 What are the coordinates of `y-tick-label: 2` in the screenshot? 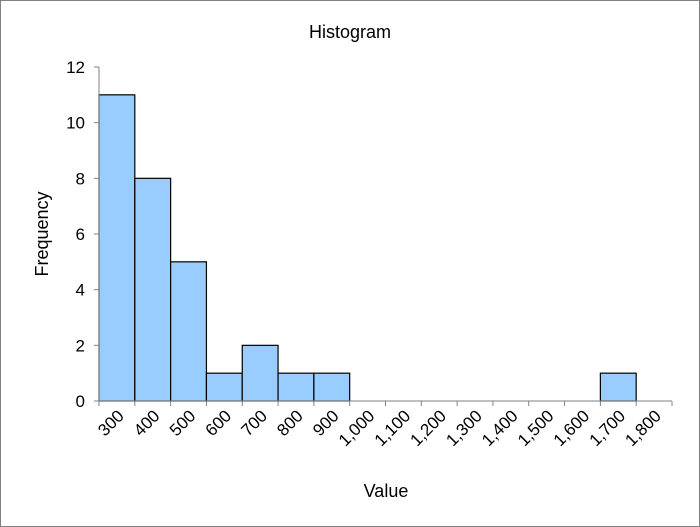 It's located at (80, 345).